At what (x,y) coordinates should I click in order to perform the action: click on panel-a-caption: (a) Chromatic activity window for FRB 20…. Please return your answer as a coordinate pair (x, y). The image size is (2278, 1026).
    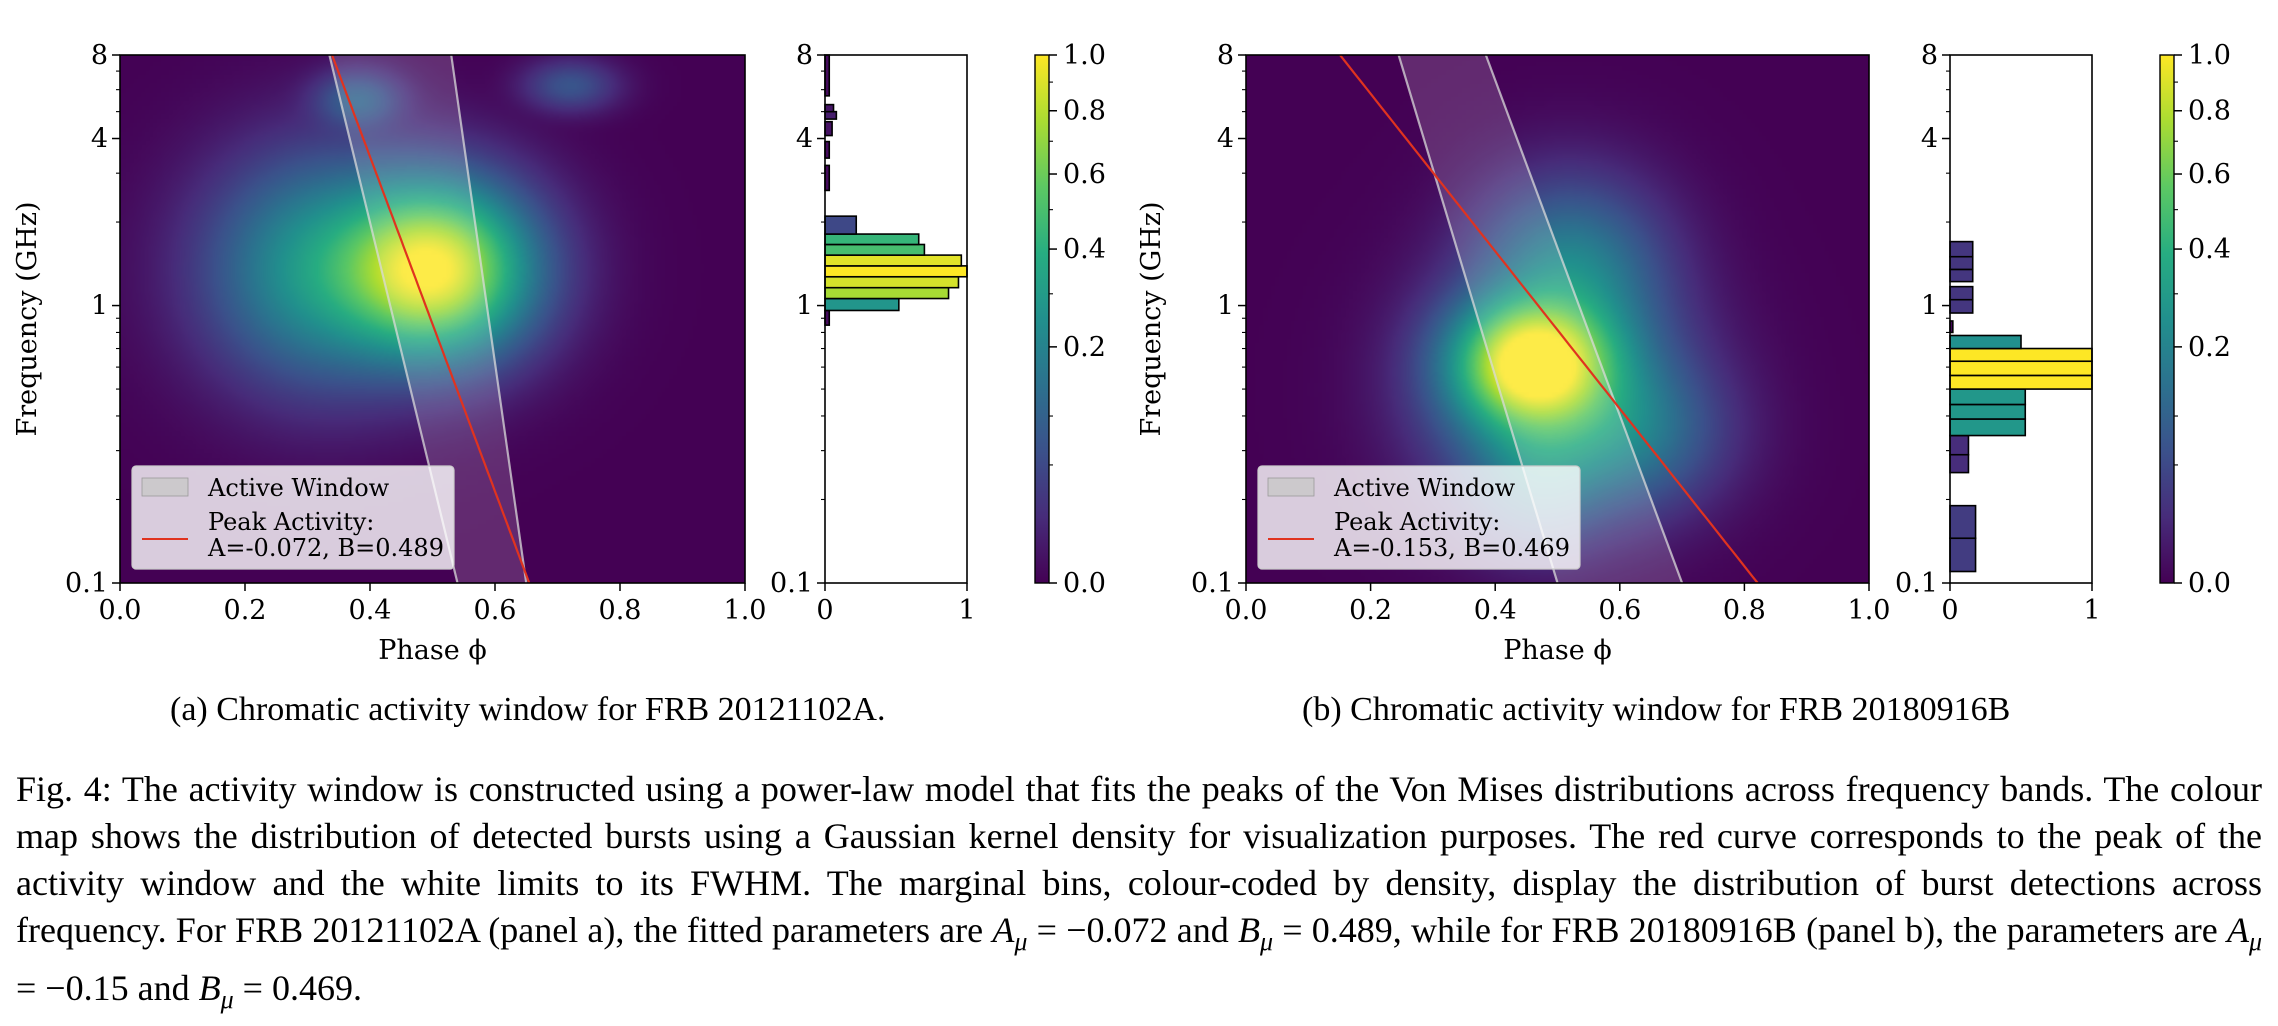
    Looking at the image, I should click on (528, 709).